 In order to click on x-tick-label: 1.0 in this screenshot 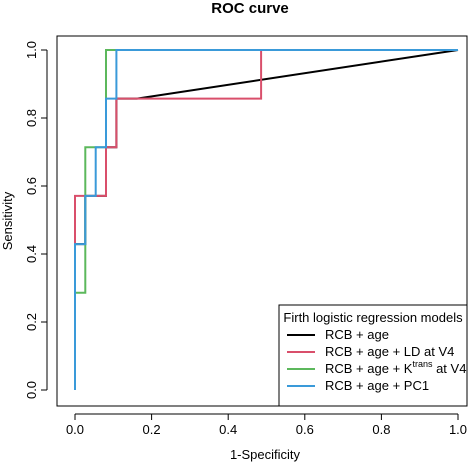, I will do `click(458, 429)`.